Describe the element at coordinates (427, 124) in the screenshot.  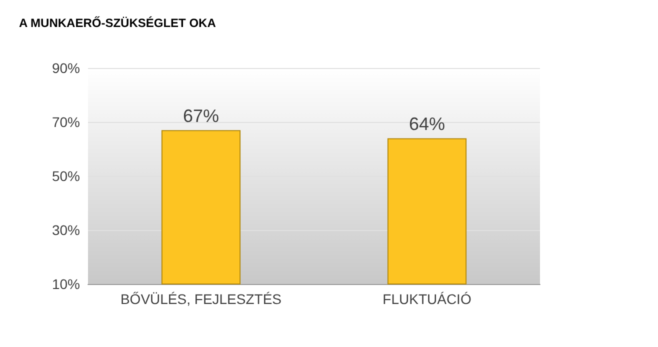
I see `data-label: 64%` at that location.